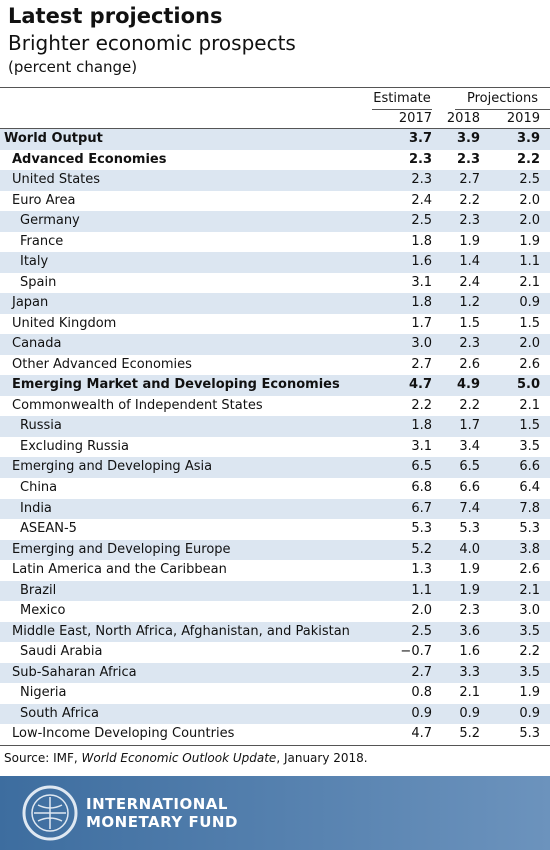 The height and width of the screenshot is (850, 550). Describe the element at coordinates (119, 570) in the screenshot. I see `row-label: Latin America and the Caribbean` at that location.